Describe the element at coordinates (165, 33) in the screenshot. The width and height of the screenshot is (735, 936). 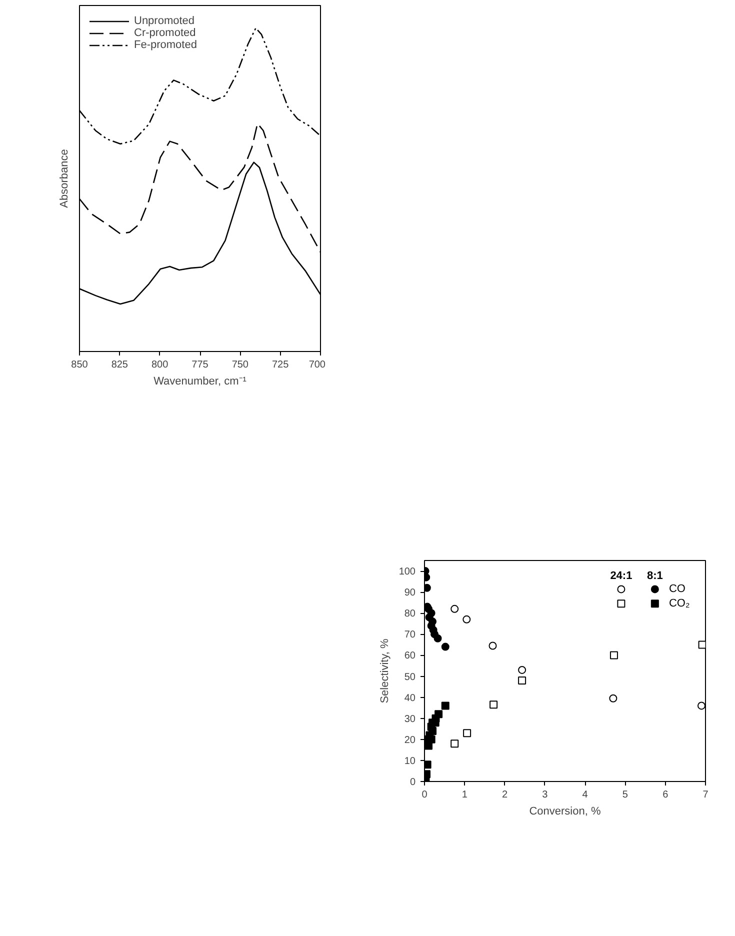
I see `legend-label: Cr-promoted` at that location.